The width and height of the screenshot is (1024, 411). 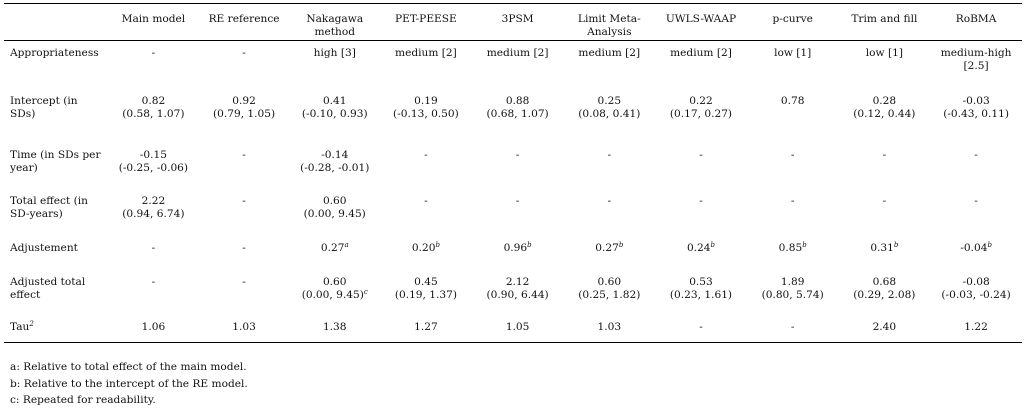 What do you see at coordinates (609, 22) in the screenshot?
I see `col-header-limit-meta: Limit Meta-Analysis` at bounding box center [609, 22].